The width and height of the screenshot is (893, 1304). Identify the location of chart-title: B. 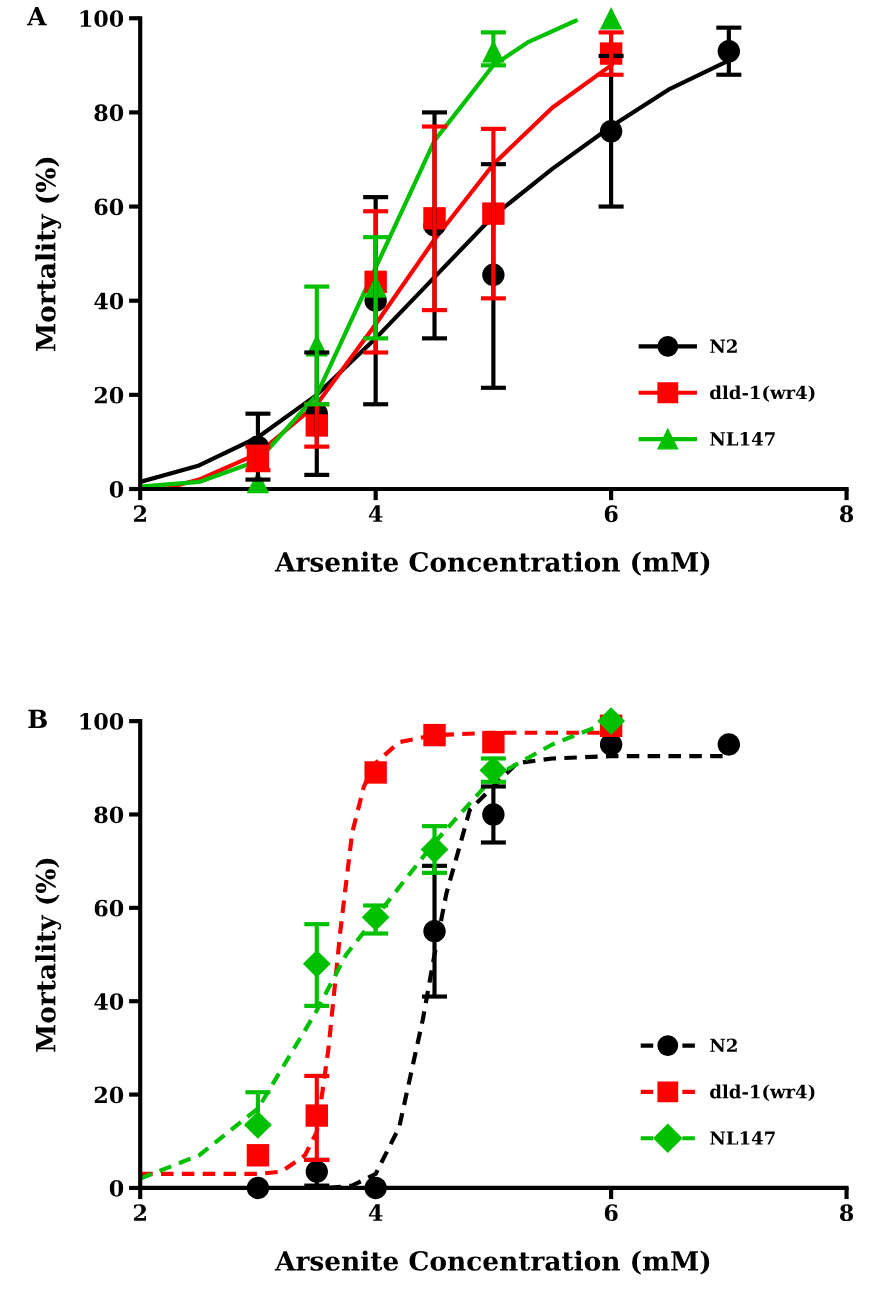
(37, 719).